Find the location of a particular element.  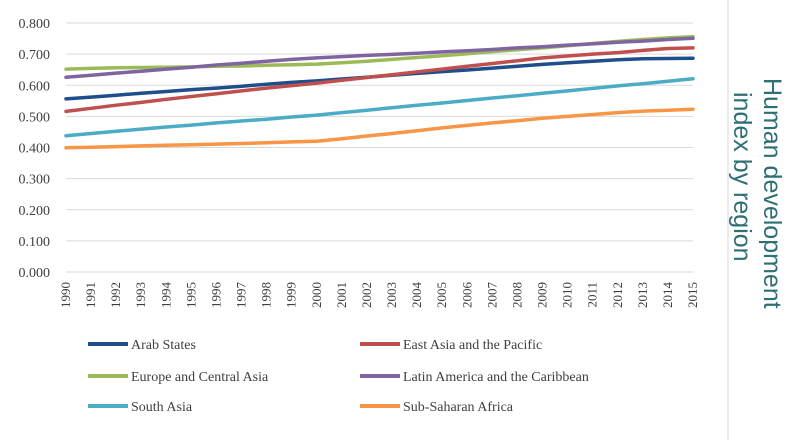

x-tick-label: 1996 is located at coordinates (215, 295).